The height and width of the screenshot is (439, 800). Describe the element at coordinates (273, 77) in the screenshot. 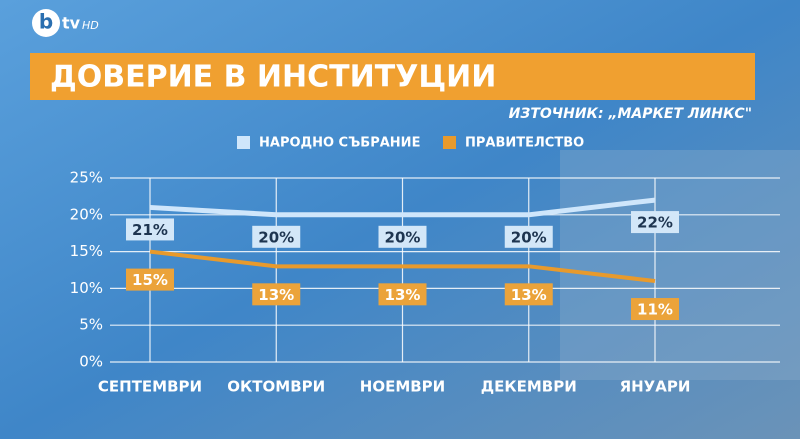

I see `chart-title: ДОВЕРИЕ В ИНСТИТУЦИИ` at that location.